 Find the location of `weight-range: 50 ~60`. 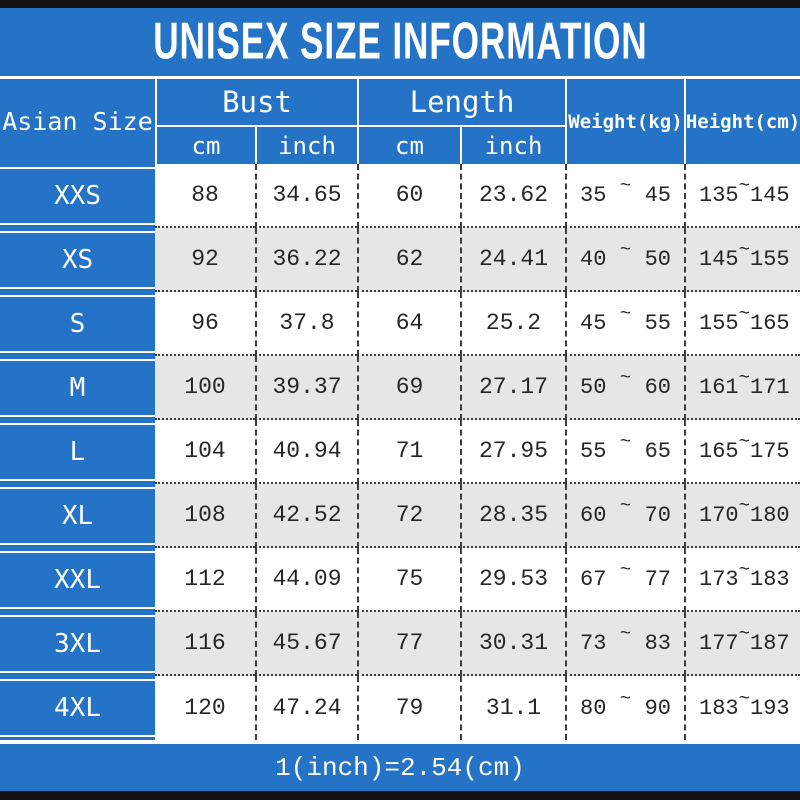

weight-range: 50 ~60 is located at coordinates (624, 388).